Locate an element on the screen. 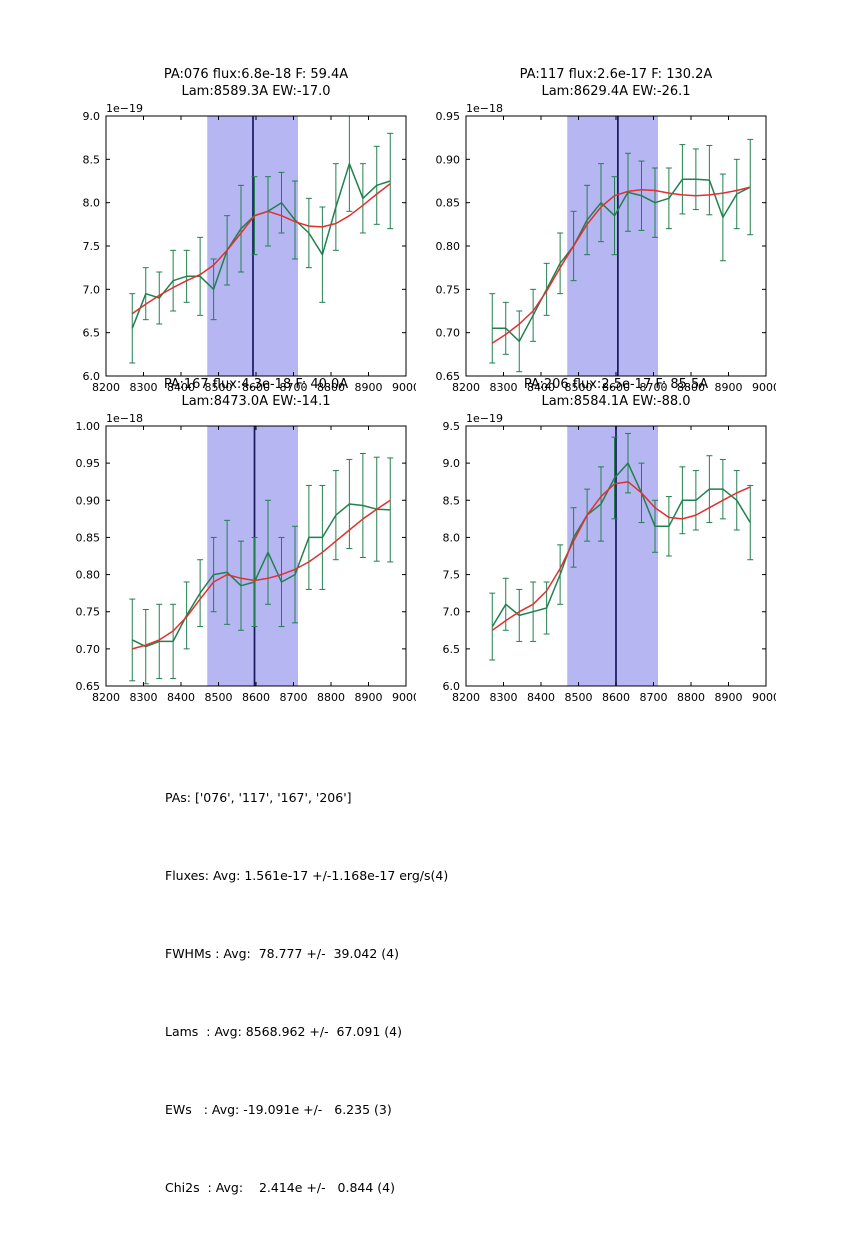 This screenshot has height=1253, width=850. y-tick-labels: 0.65 0.70 0.75 0.80 0.85 0.90 0.95 1.00 is located at coordinates (88, 556).